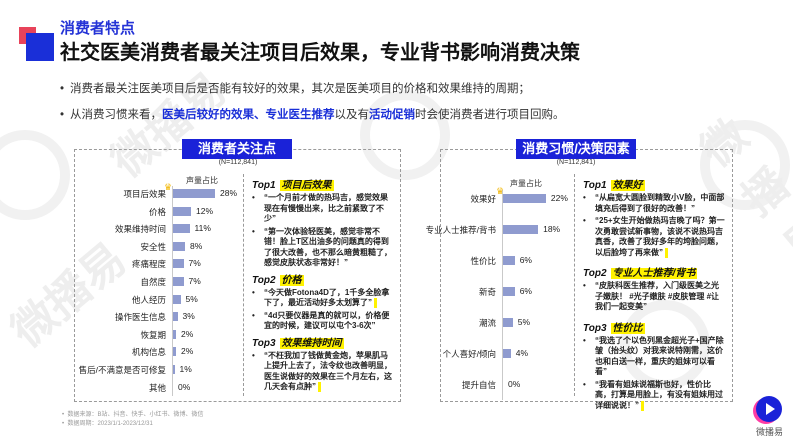 Image resolution: width=793 pixels, height=446 pixels. What do you see at coordinates (559, 198) in the screenshot?
I see `bar-value-label: 22%` at bounding box center [559, 198].